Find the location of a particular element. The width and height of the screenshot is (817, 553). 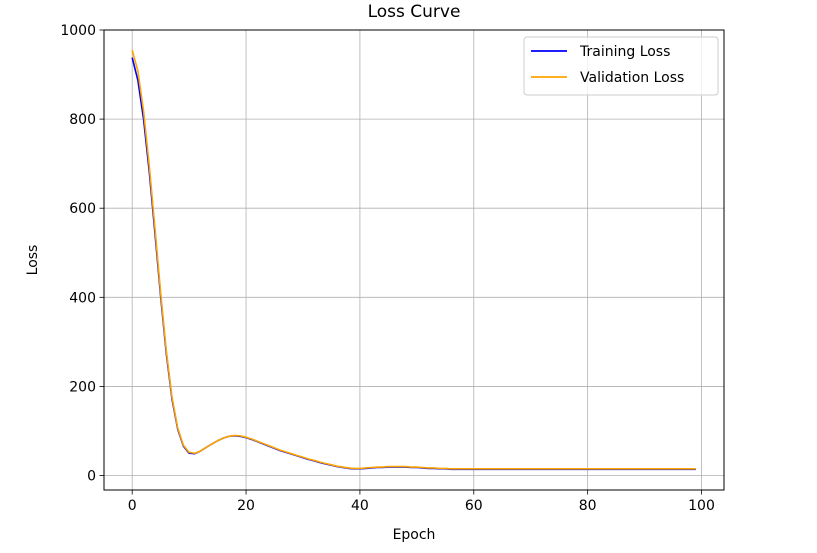

x-tick-label: 60 is located at coordinates (474, 506).